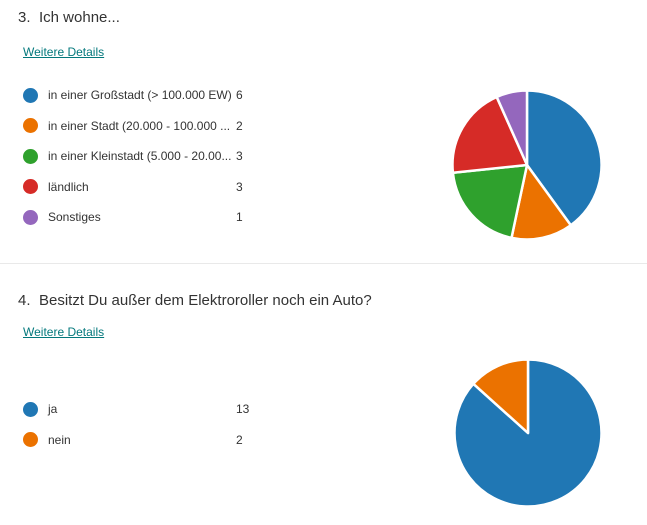 The height and width of the screenshot is (525, 647). What do you see at coordinates (53, 409) in the screenshot?
I see `legend-label: ja` at bounding box center [53, 409].